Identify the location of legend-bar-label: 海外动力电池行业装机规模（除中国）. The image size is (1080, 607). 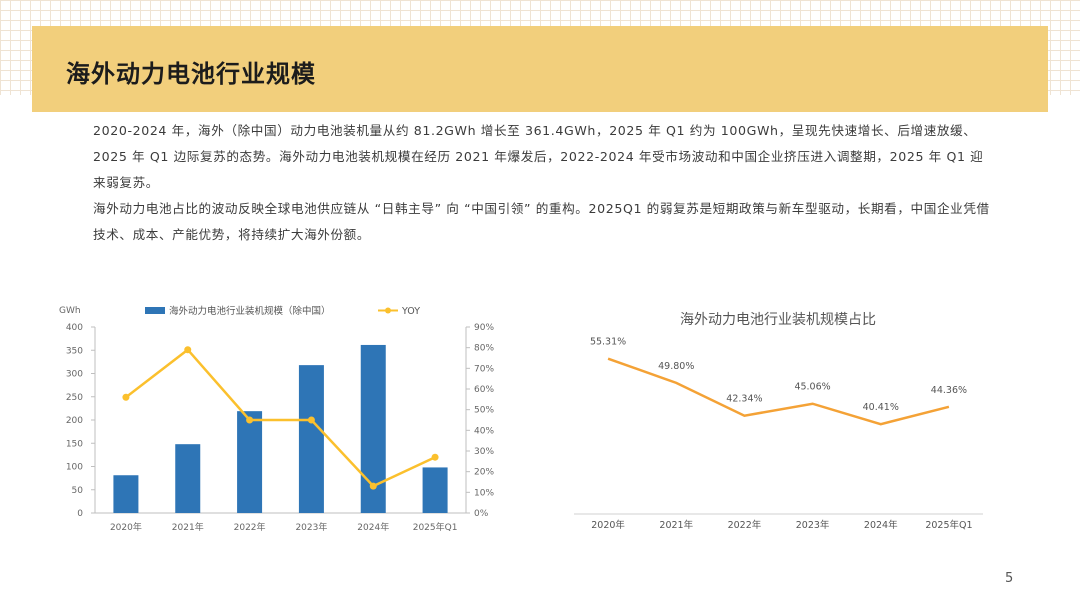
(250, 311).